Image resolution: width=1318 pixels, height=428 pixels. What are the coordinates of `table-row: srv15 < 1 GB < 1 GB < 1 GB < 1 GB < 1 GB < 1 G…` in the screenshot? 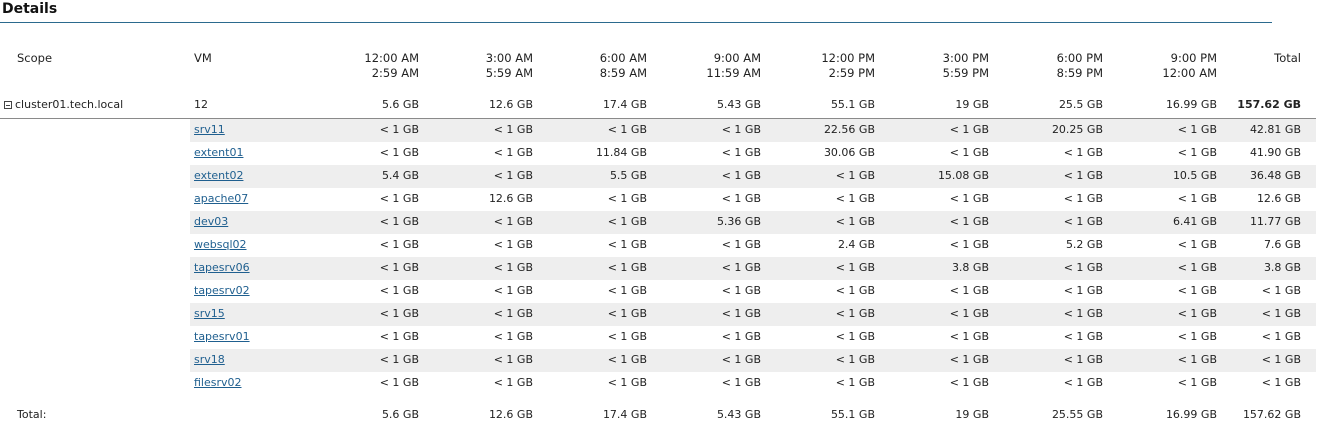 It's located at (659, 314).